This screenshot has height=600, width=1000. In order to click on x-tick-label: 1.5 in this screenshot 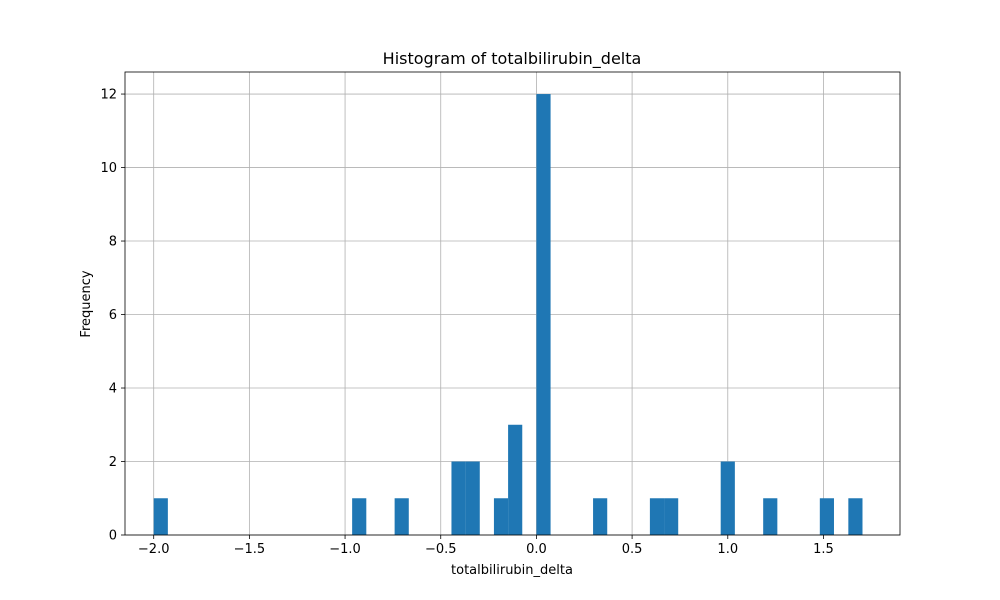, I will do `click(823, 549)`.